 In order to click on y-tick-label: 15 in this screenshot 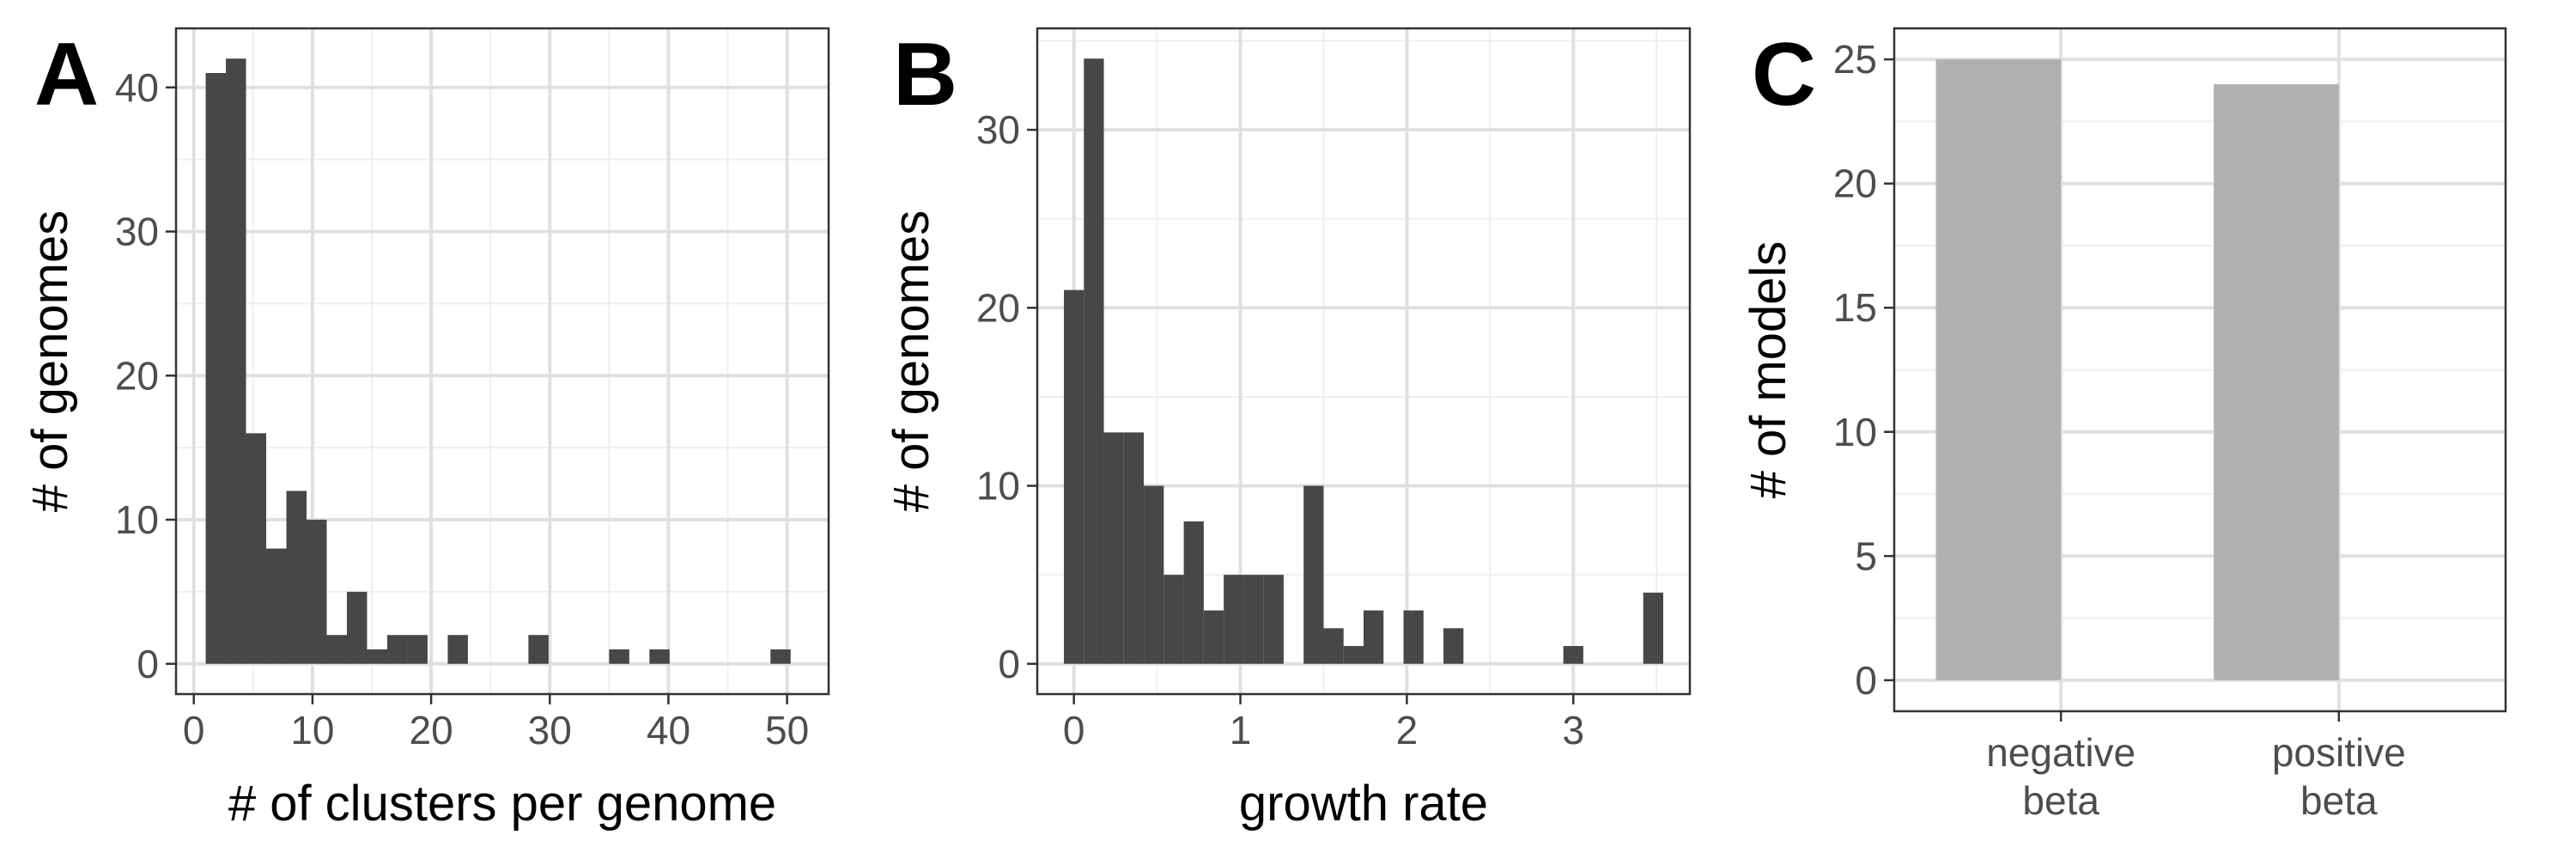, I will do `click(1855, 308)`.